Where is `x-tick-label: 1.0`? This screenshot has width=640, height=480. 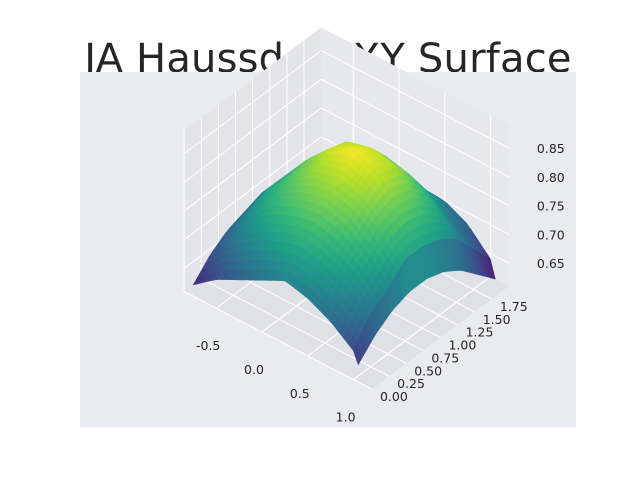
x-tick-label: 1.0 is located at coordinates (346, 417).